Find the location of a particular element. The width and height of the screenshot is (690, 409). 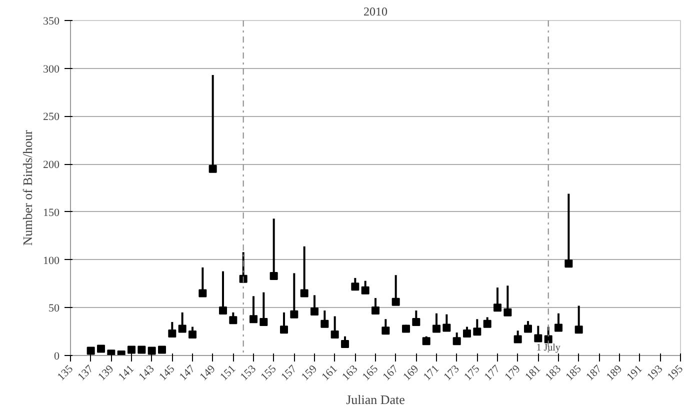

x-tick-label: 177 is located at coordinates (492, 373).